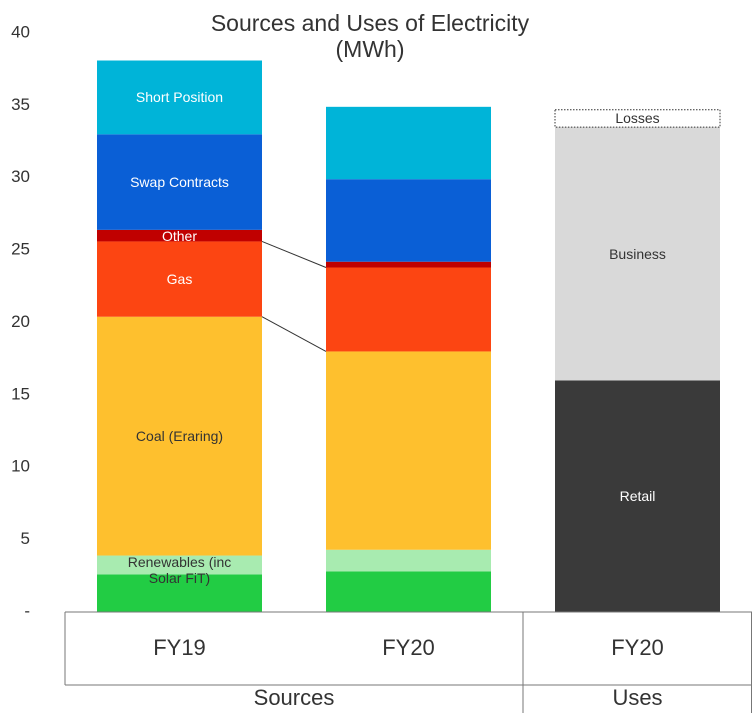 This screenshot has width=752, height=713. What do you see at coordinates (20, 176) in the screenshot?
I see `y-tick-label: 30` at bounding box center [20, 176].